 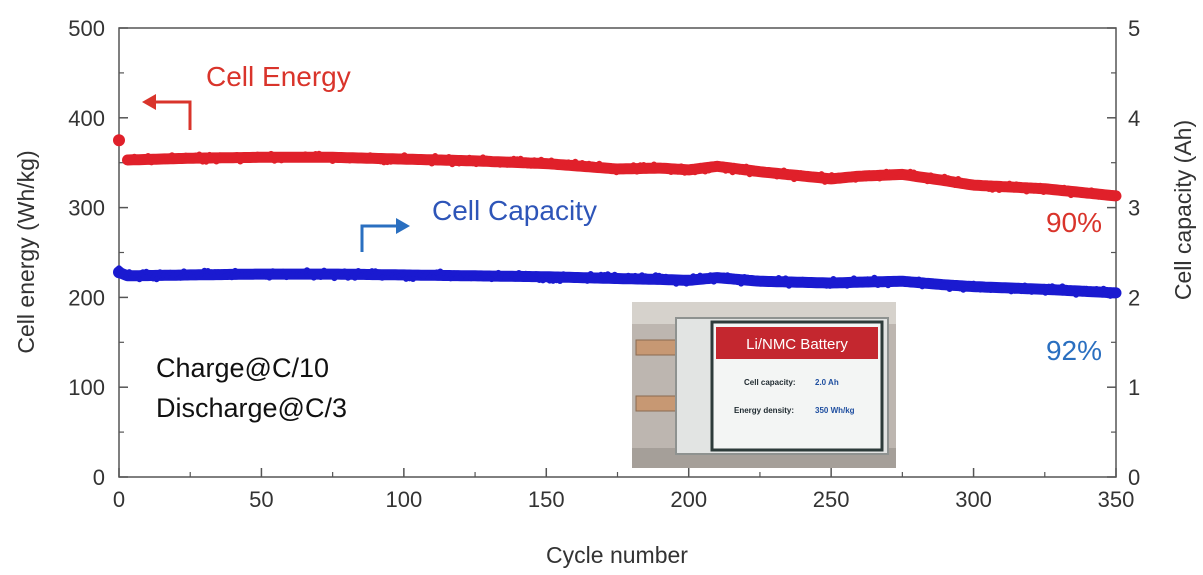 I want to click on right-y-tick-label-3: 3, so click(x=1134, y=208).